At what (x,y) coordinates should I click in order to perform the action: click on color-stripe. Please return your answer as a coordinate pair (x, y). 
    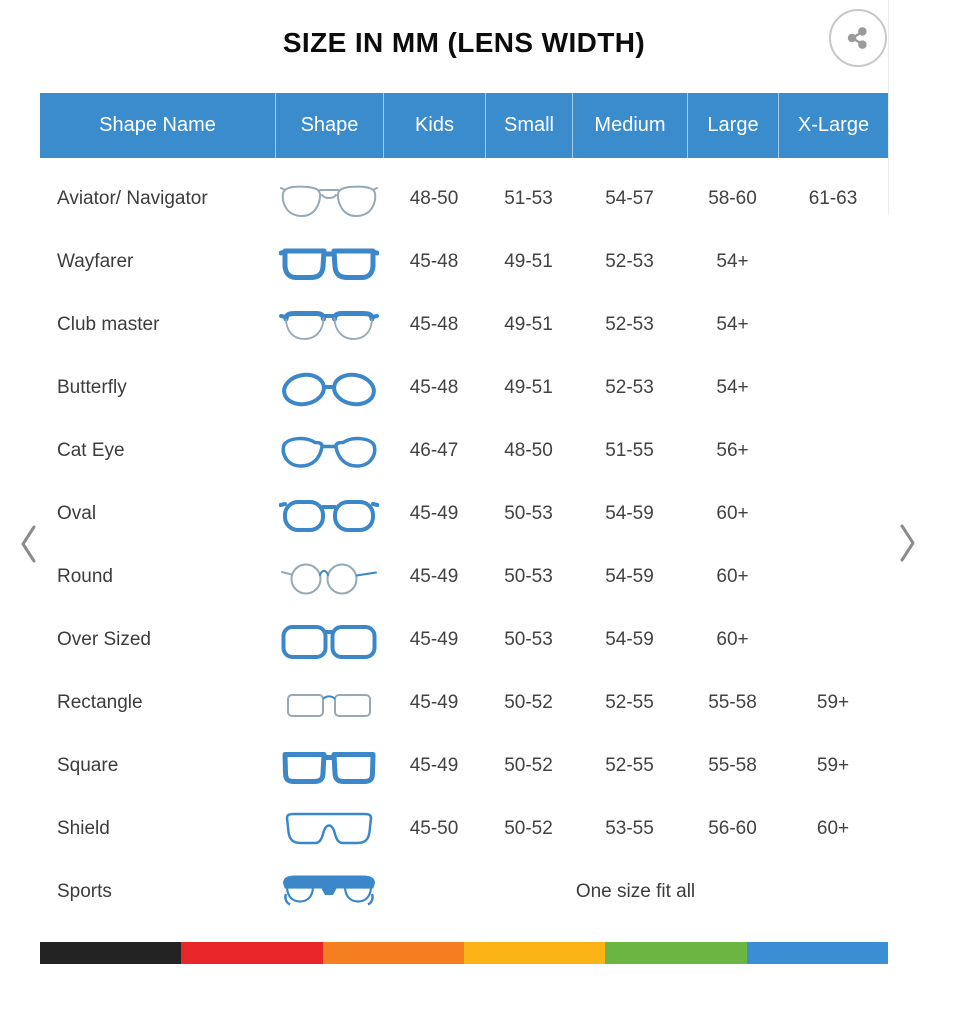
    Looking at the image, I should click on (464, 953).